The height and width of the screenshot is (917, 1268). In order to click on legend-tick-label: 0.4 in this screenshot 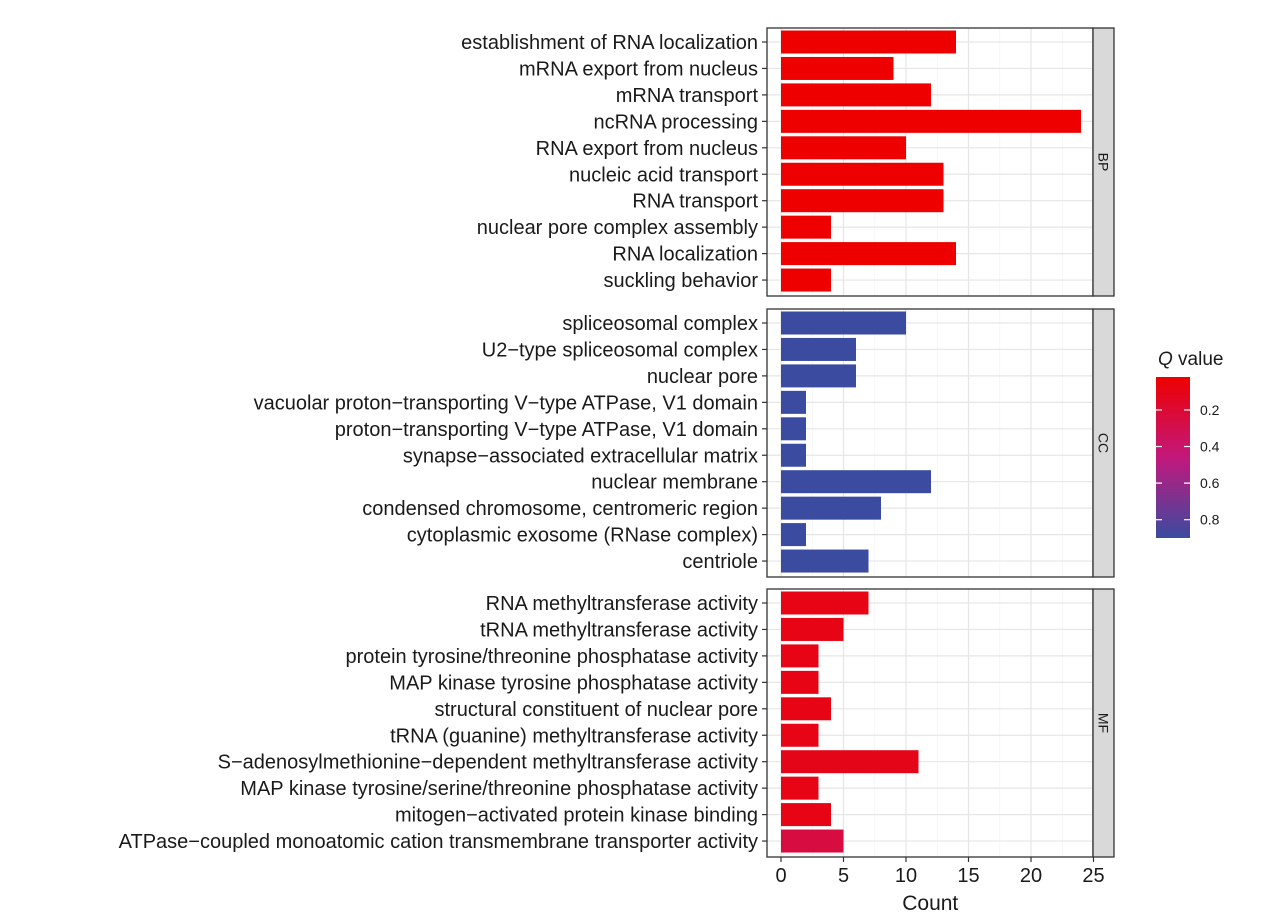, I will do `click(1210, 447)`.